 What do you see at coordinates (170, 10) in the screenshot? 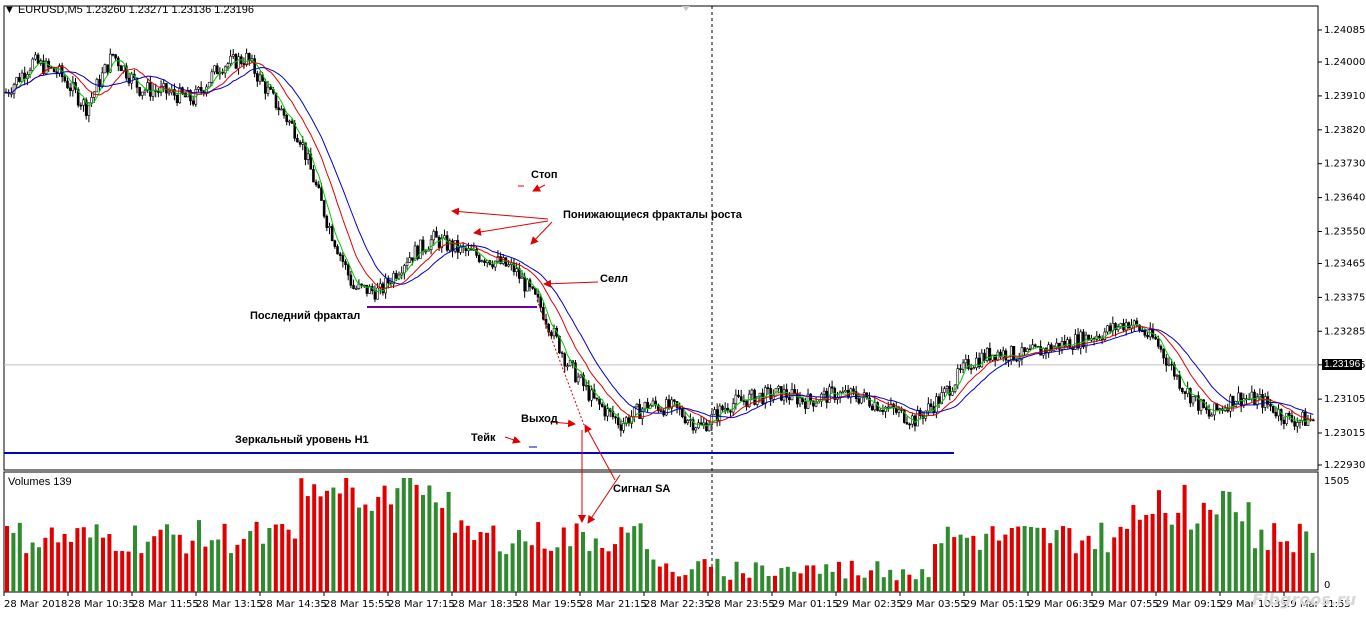
I see `ohlc-values: 1.23260 1.23271 1.23136 1.23196` at bounding box center [170, 10].